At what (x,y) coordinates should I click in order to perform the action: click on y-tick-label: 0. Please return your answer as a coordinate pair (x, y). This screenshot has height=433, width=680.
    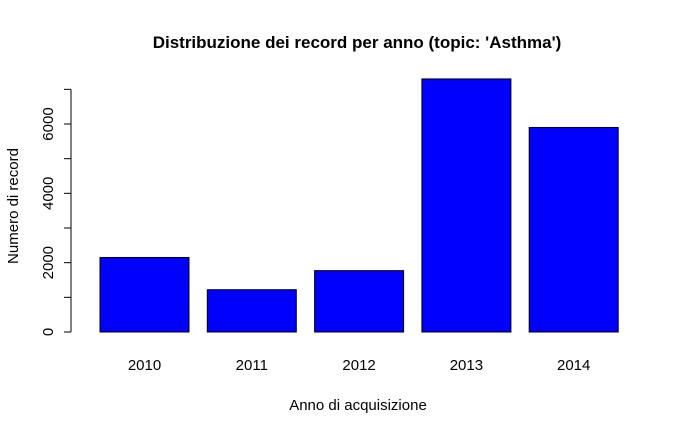
    Looking at the image, I should click on (48, 332).